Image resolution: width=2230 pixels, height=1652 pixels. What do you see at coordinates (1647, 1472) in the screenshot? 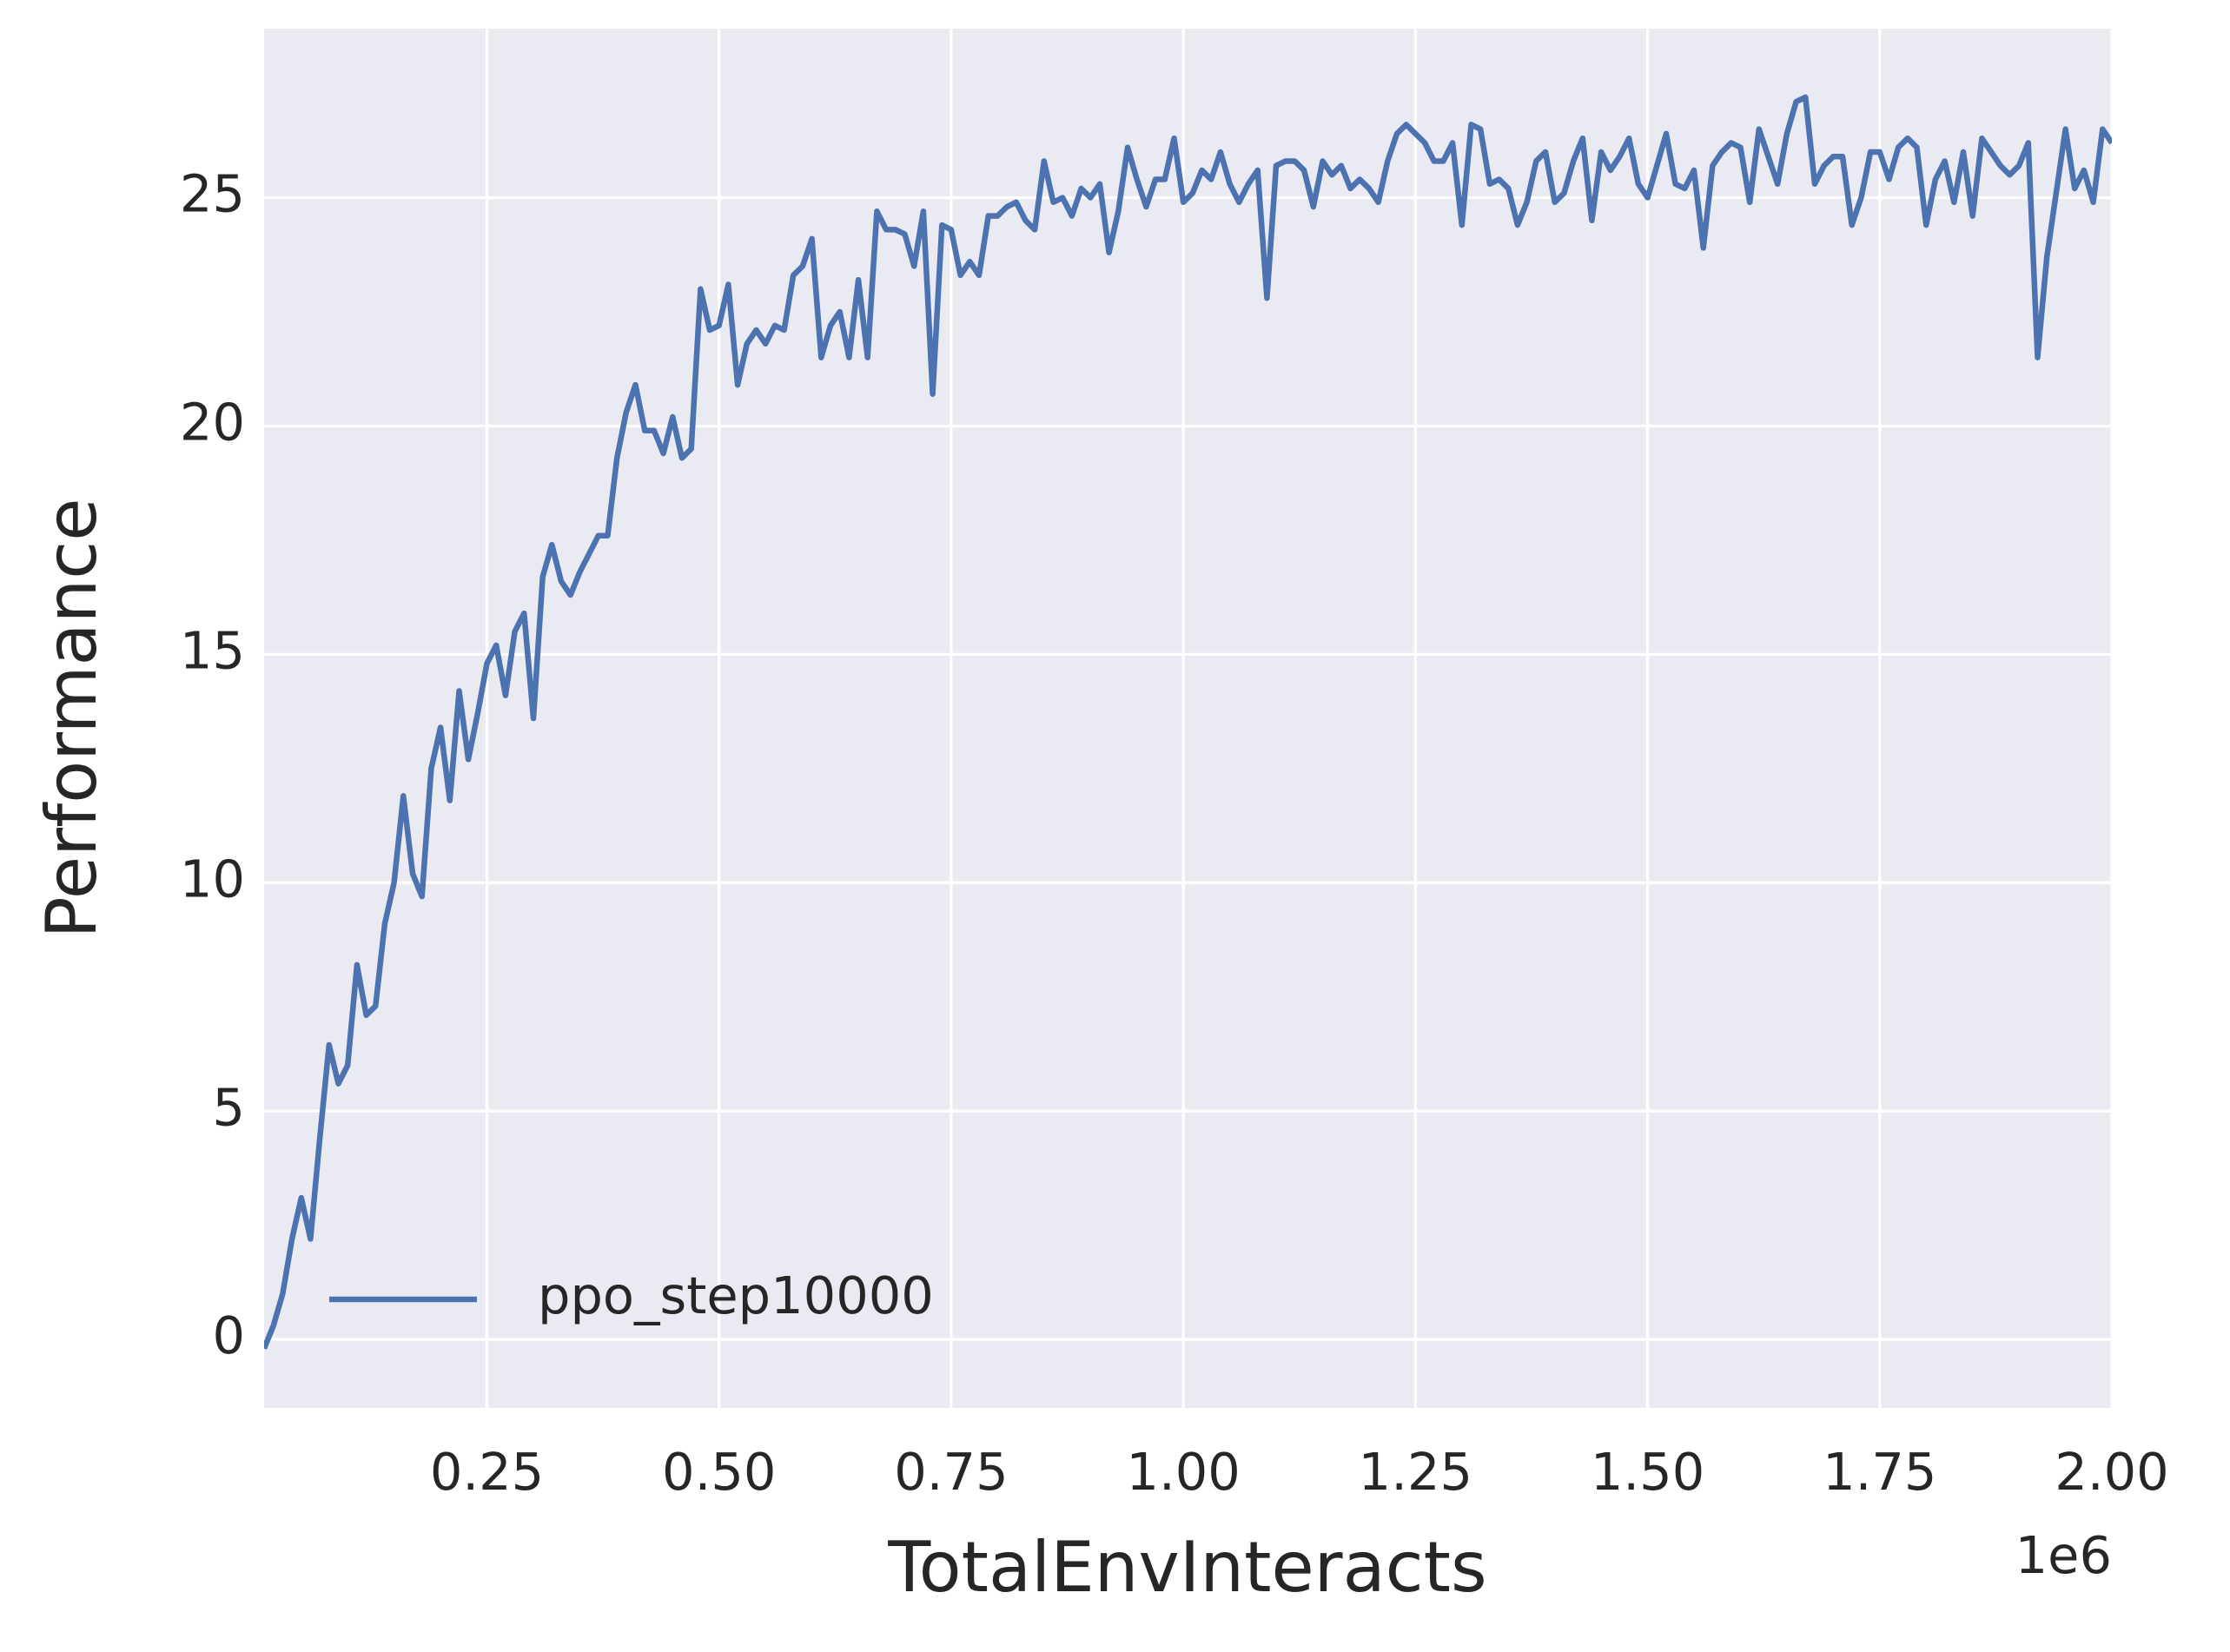
I see `x-tick-label: 1.50` at bounding box center [1647, 1472].